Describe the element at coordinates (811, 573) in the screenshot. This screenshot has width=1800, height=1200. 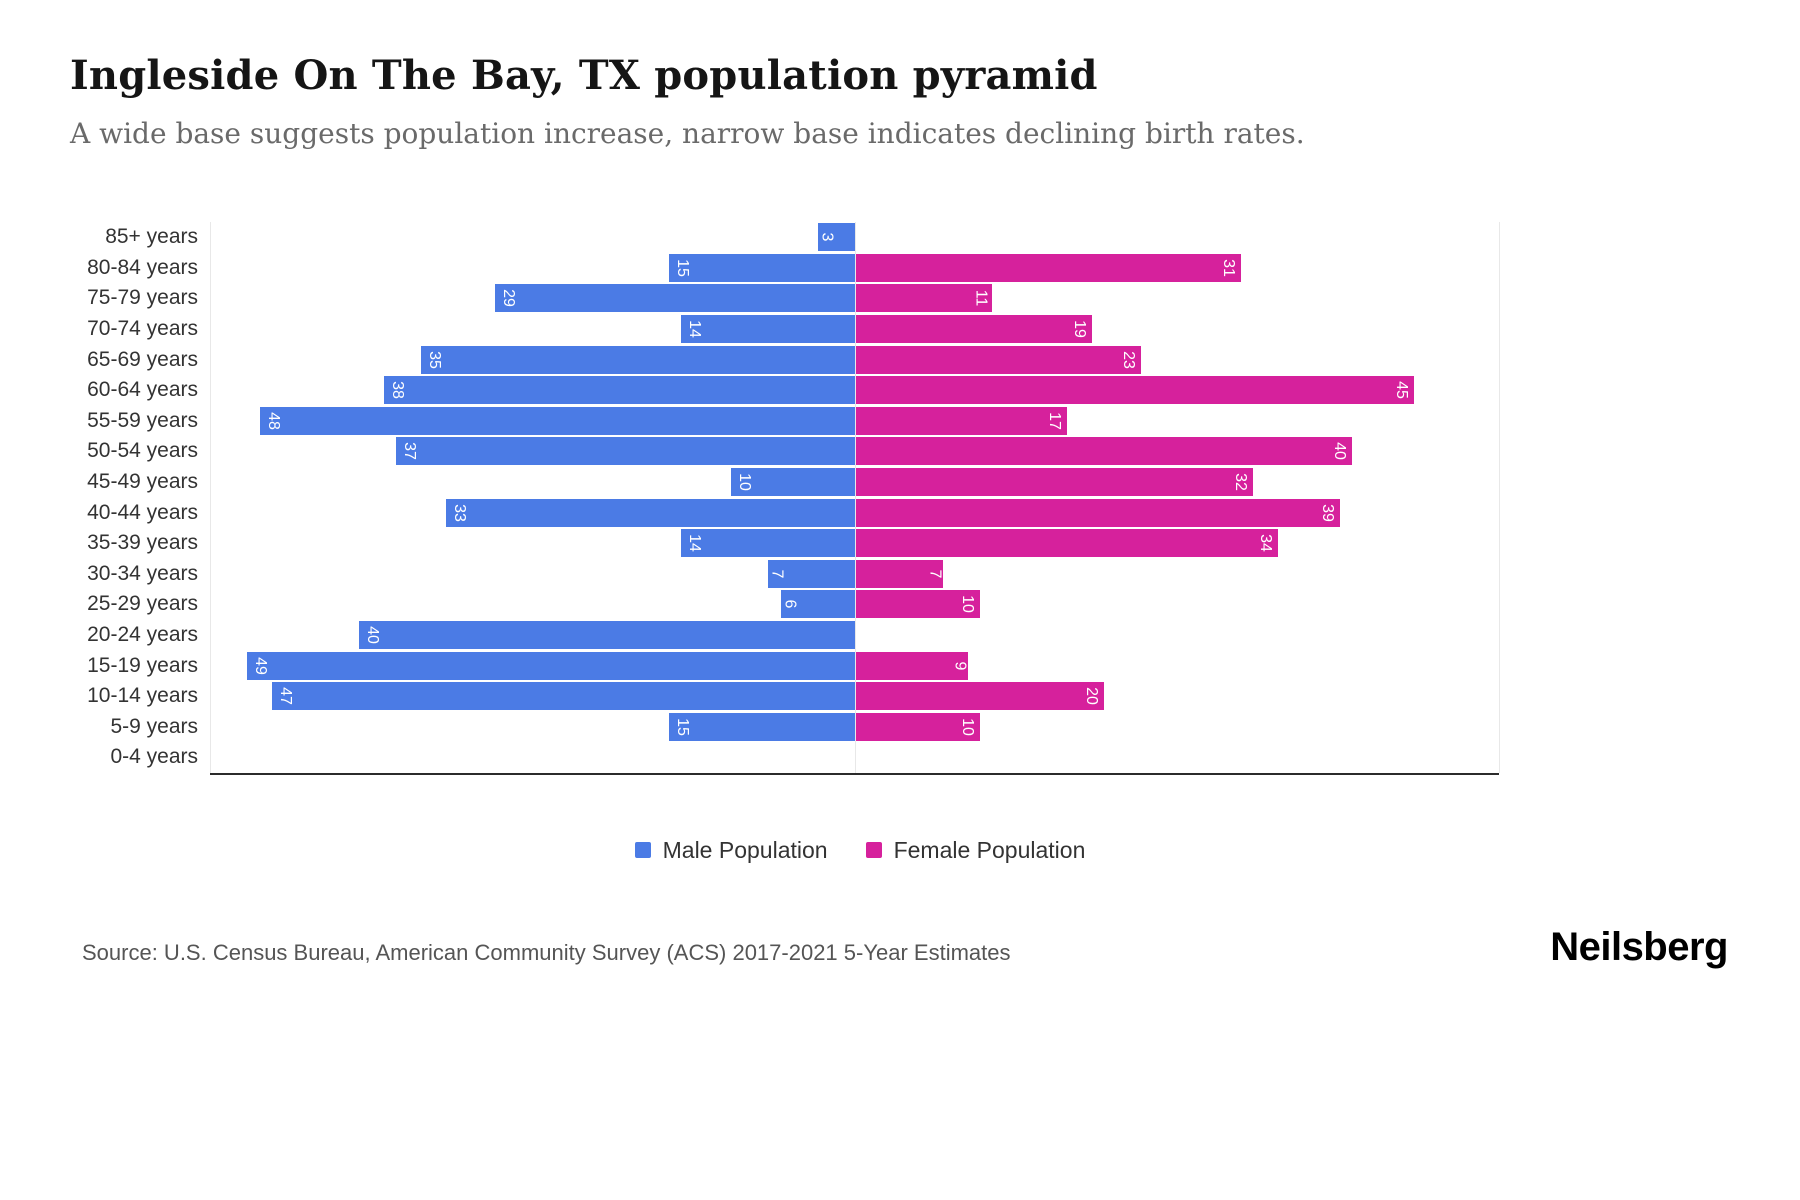
I see `male-bar: 7` at that location.